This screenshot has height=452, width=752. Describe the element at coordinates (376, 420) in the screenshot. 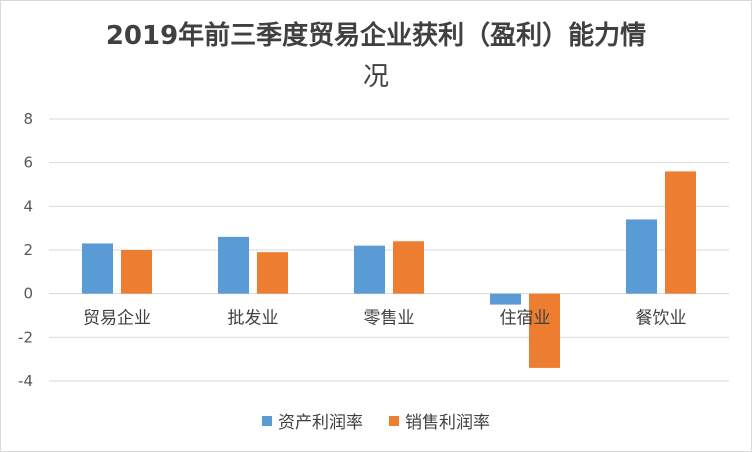

I see `legend: 资产利润率 销售利润率` at that location.